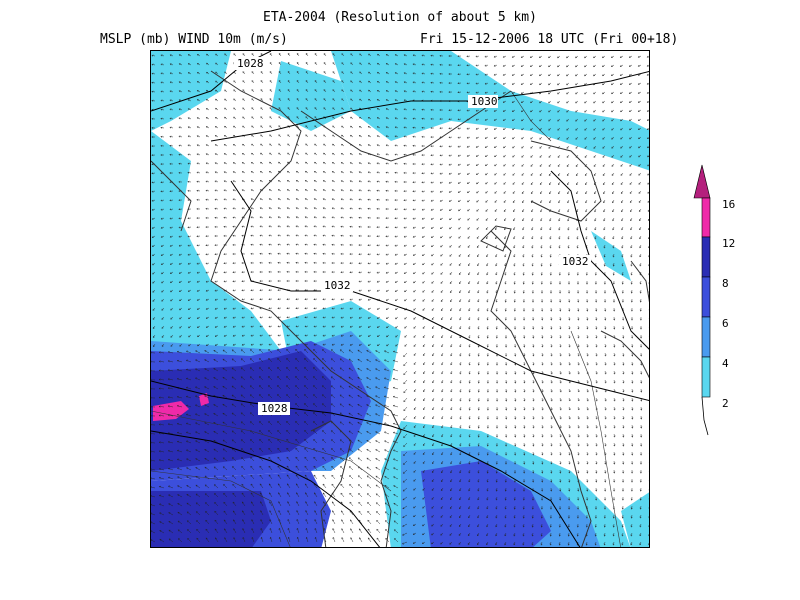  Describe the element at coordinates (194, 39) in the screenshot. I see `field-label: MSLP (mb) WIND 10m (m/s)` at that location.